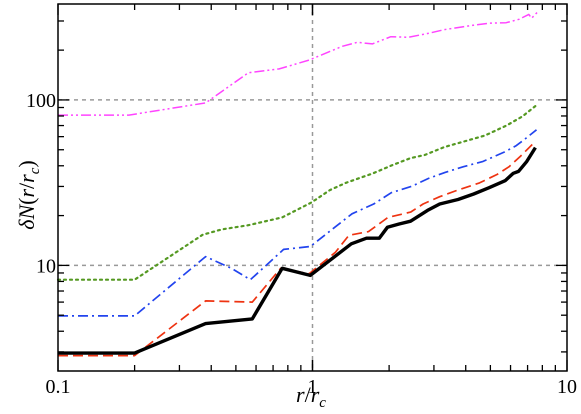  I want to click on x-tick-label: 0.1, so click(58, 387).